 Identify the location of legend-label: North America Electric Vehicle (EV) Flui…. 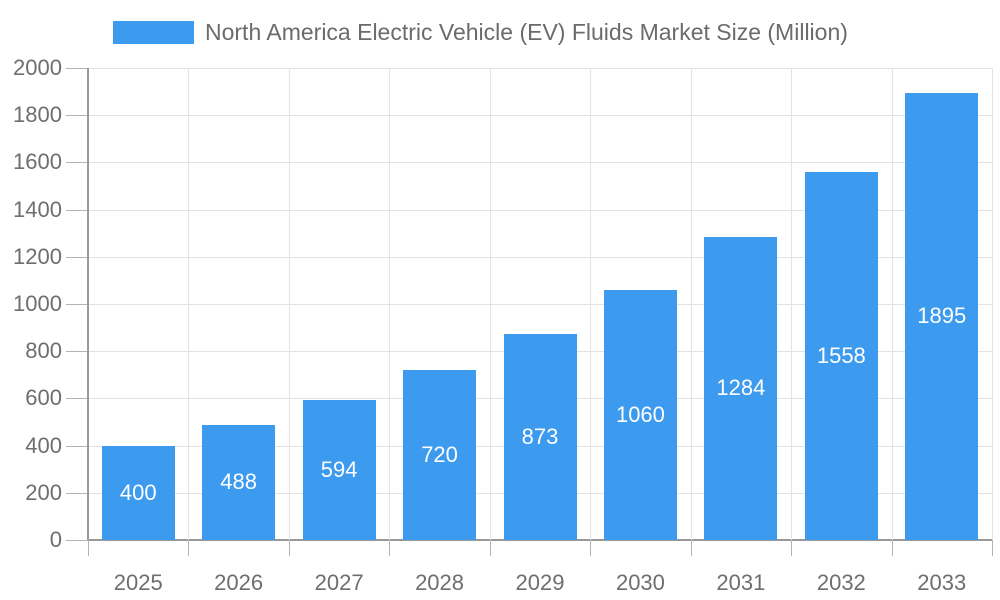
(526, 32).